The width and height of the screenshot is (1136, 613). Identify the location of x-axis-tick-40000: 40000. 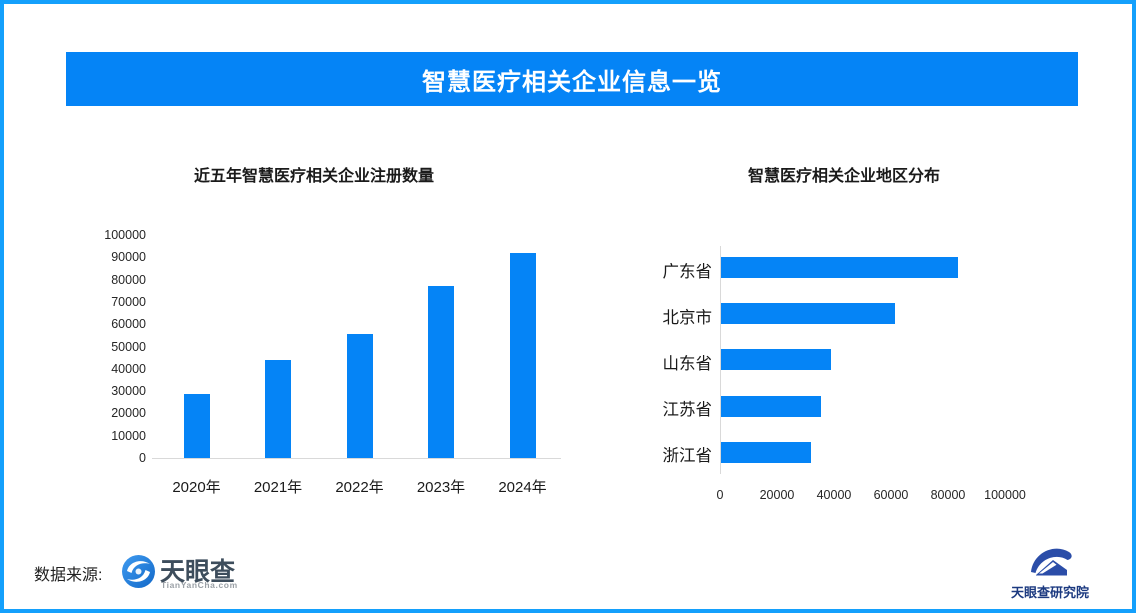
(834, 495).